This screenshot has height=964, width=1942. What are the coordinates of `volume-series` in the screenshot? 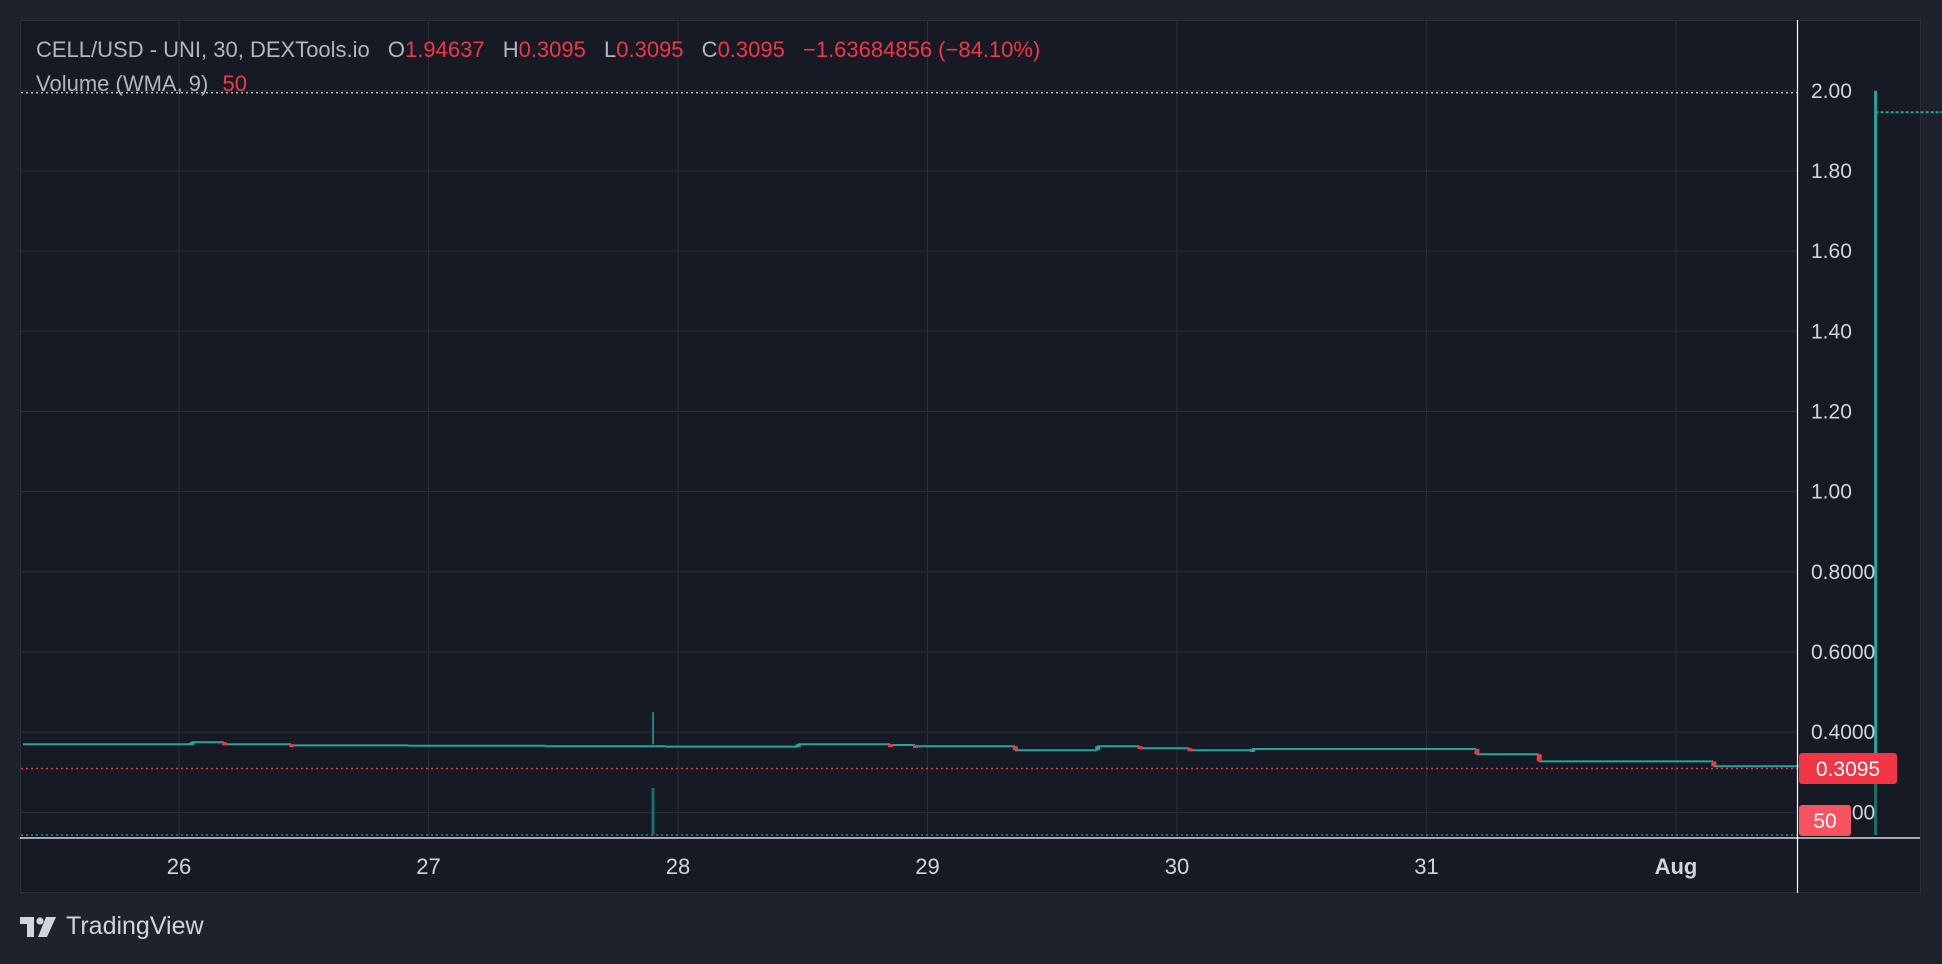 It's located at (949, 796).